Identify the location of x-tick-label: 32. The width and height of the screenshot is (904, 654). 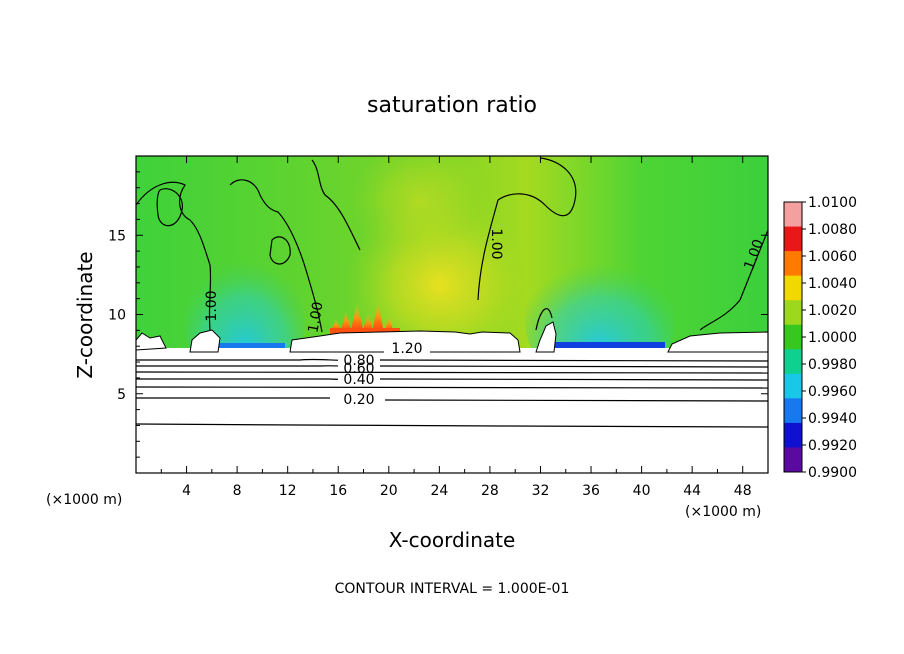
(541, 491).